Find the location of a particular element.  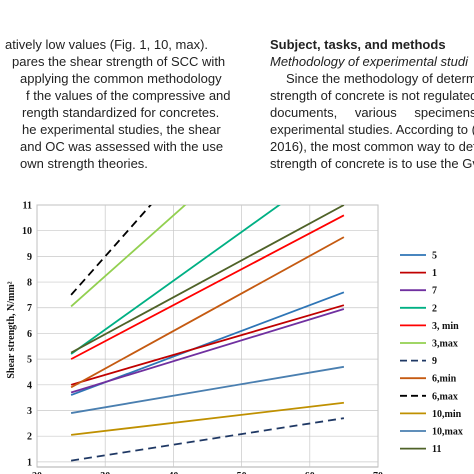

x-tick-label: 20 is located at coordinates (37, 472).